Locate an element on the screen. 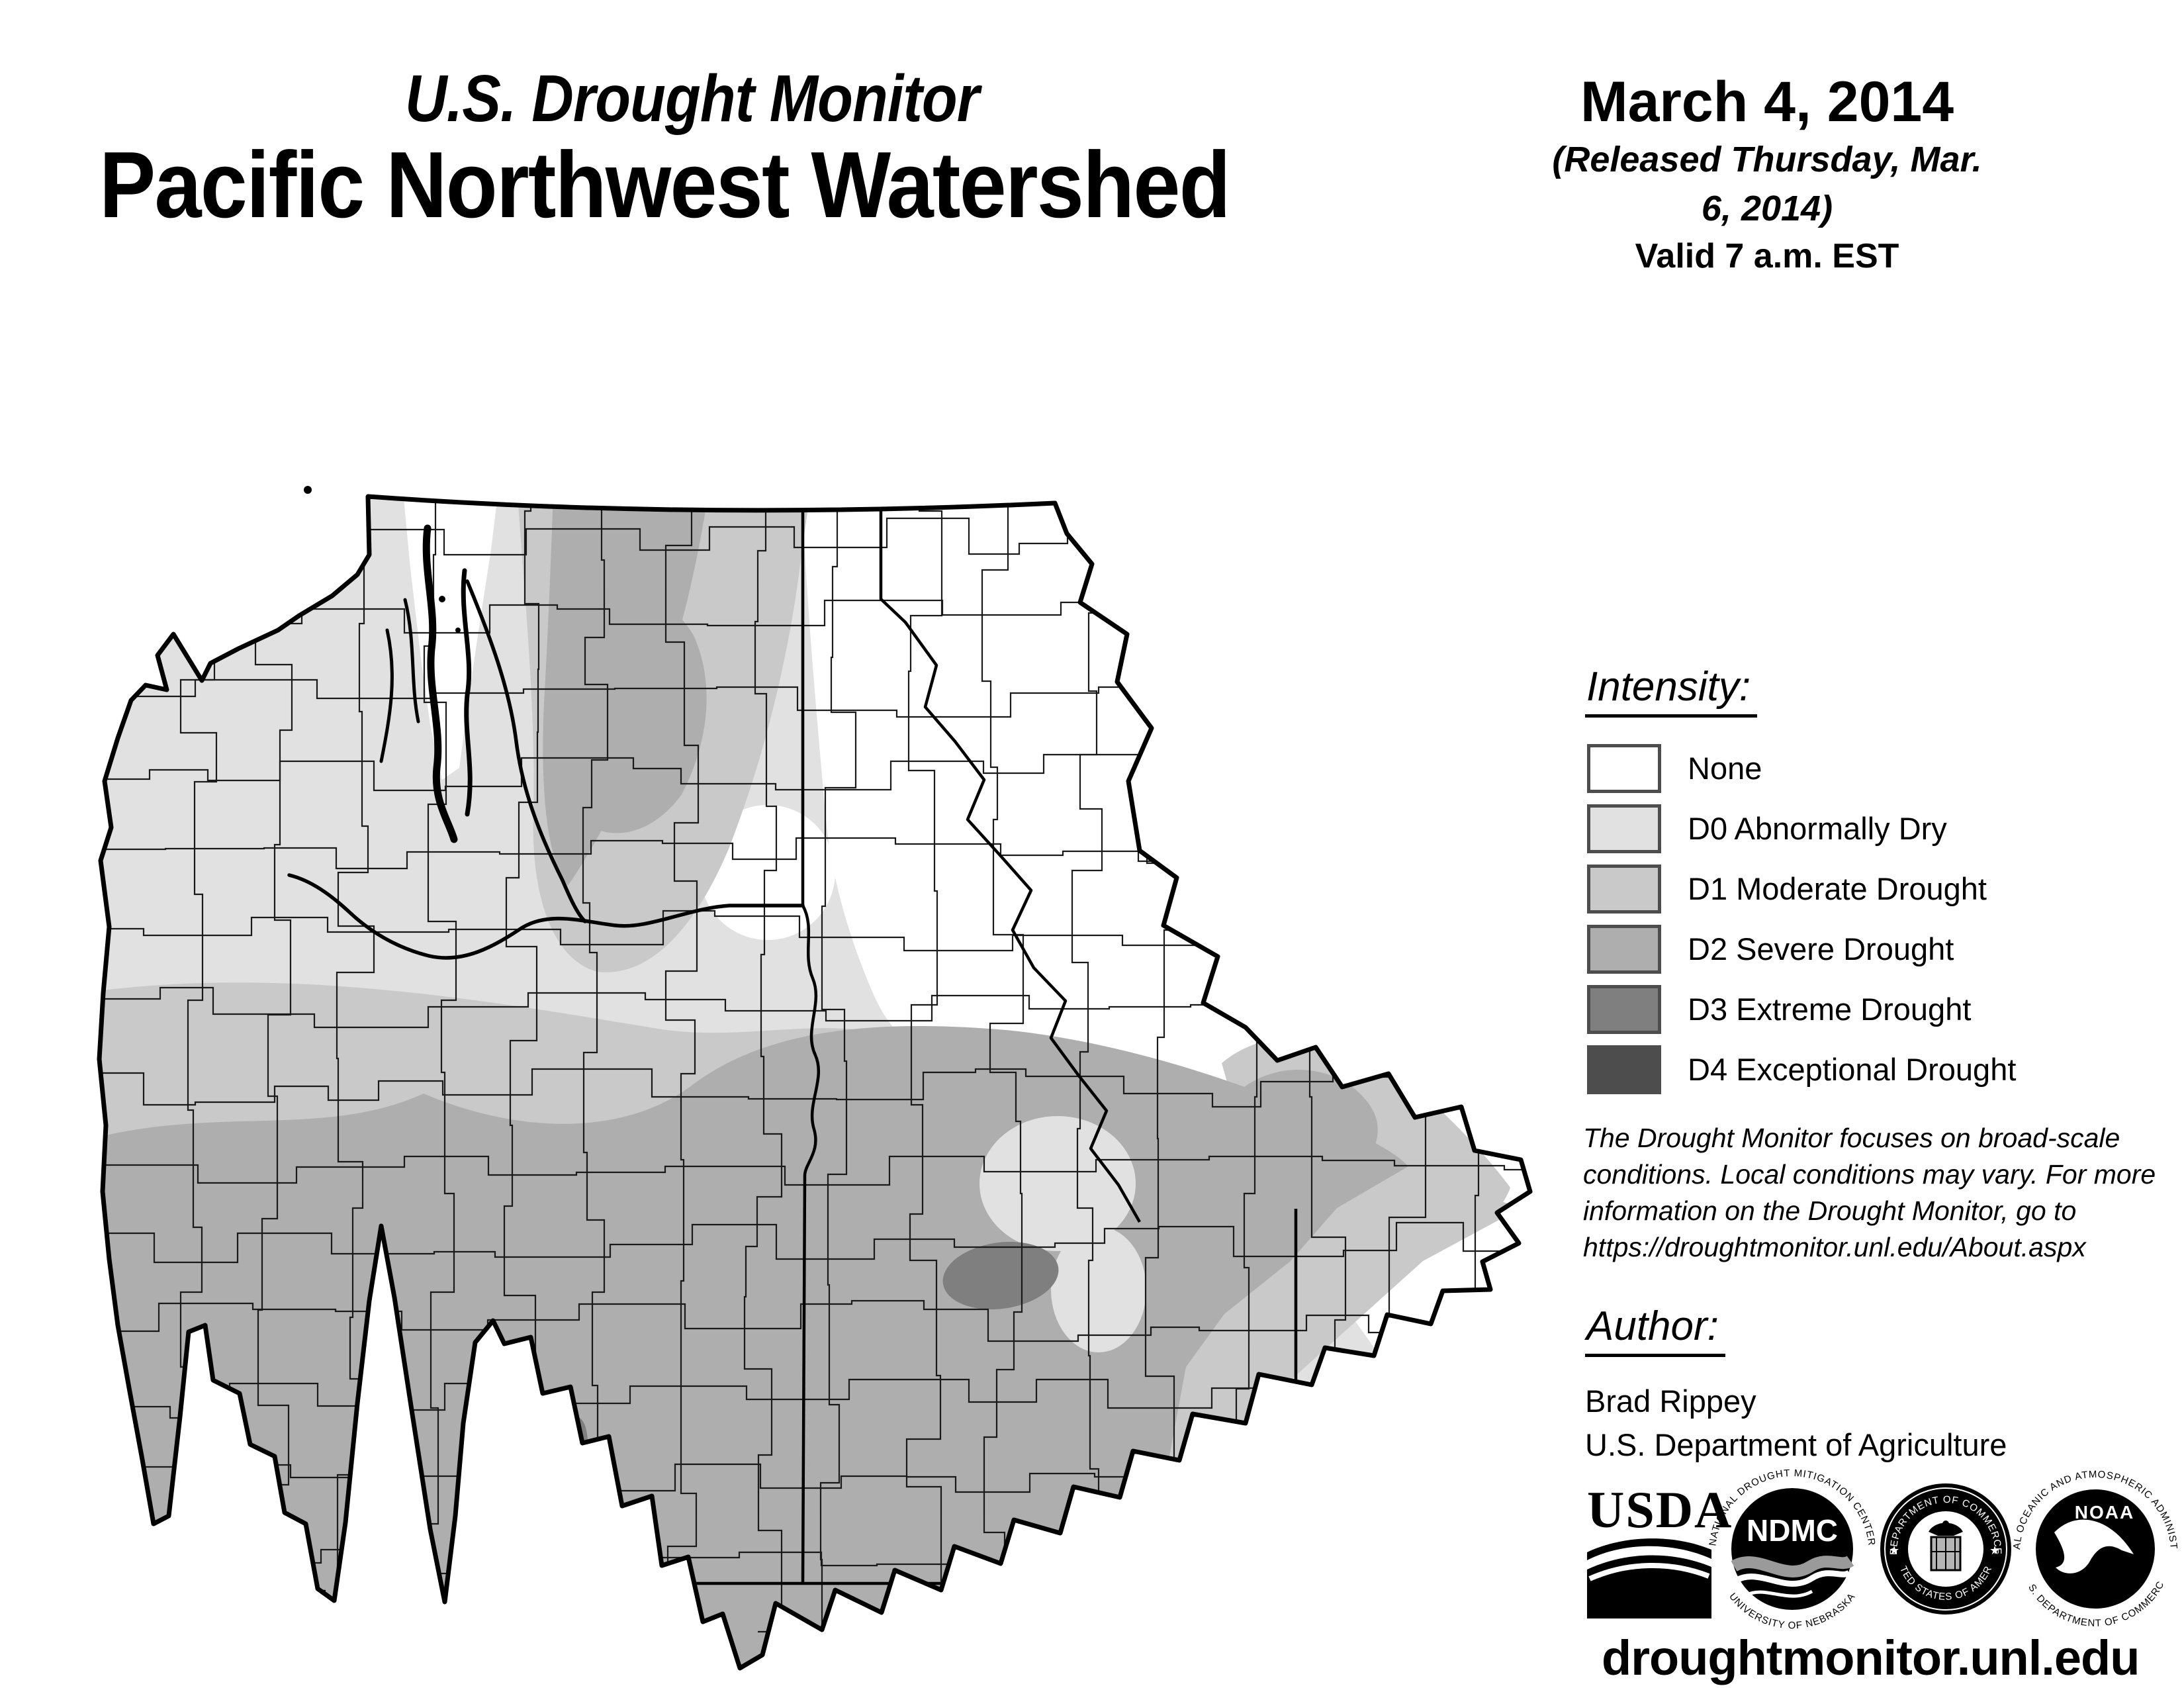 The height and width of the screenshot is (1688, 2184). valid-time: Valid 7 a.m. EST is located at coordinates (1767, 256).